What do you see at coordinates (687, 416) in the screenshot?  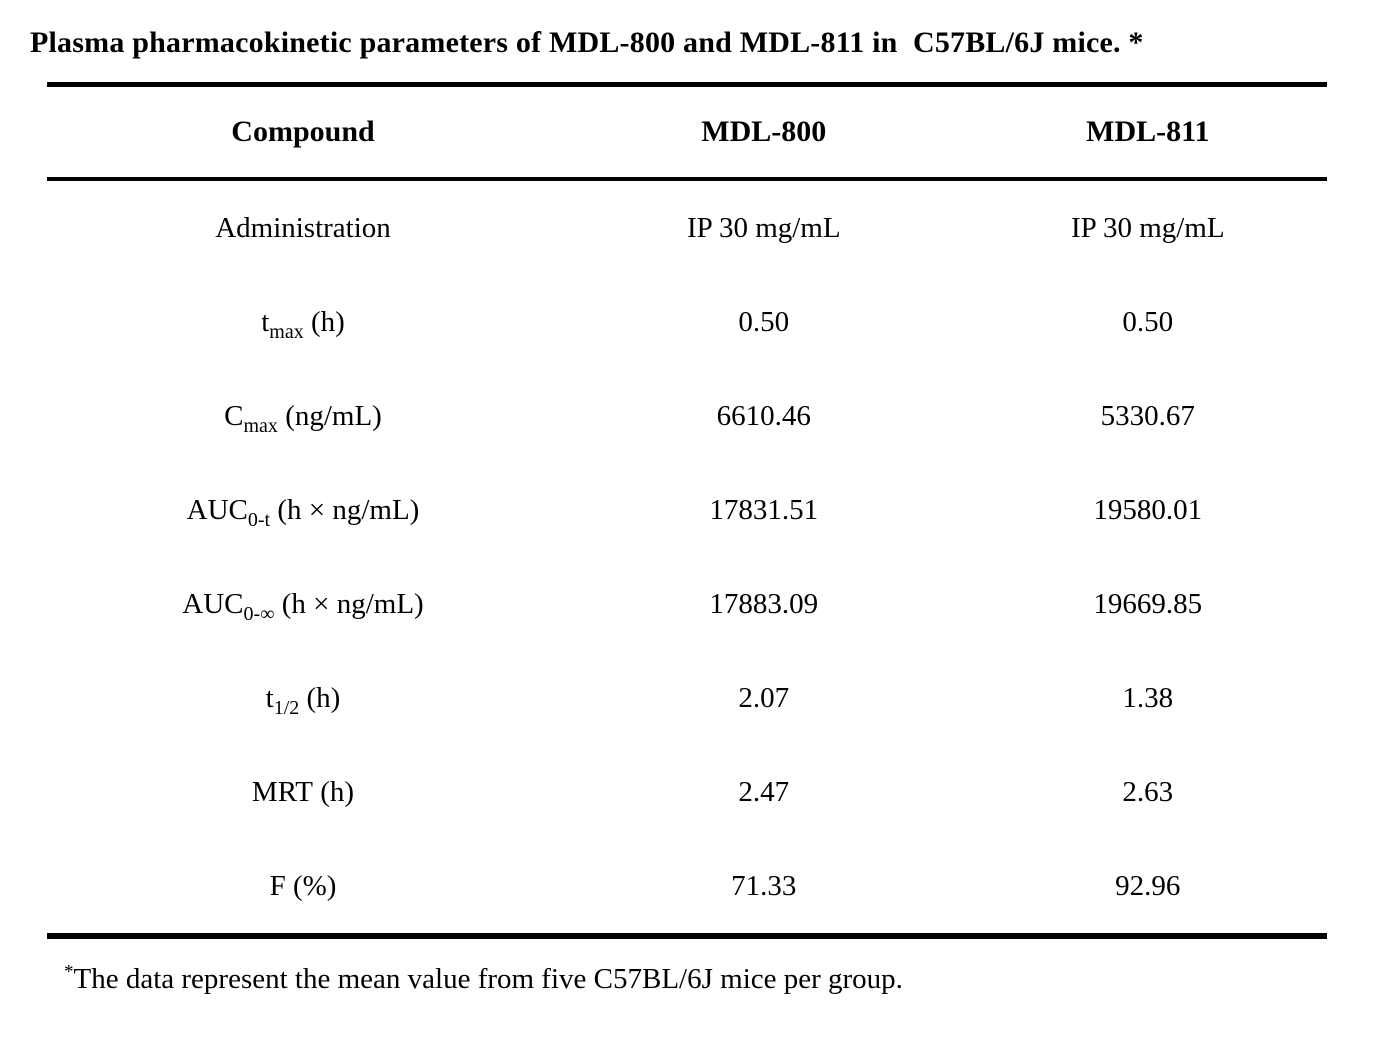 I see `table-row-cmax: Cmax (ng/mL) 6610.46 5330.67` at bounding box center [687, 416].